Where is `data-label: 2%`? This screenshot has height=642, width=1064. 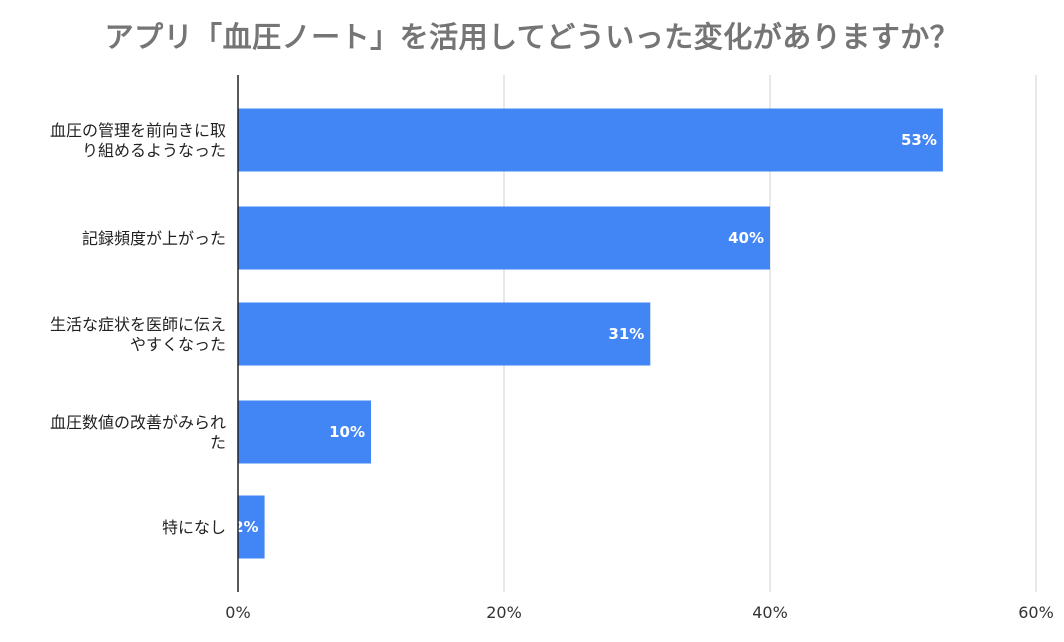
data-label: 2% is located at coordinates (245, 527).